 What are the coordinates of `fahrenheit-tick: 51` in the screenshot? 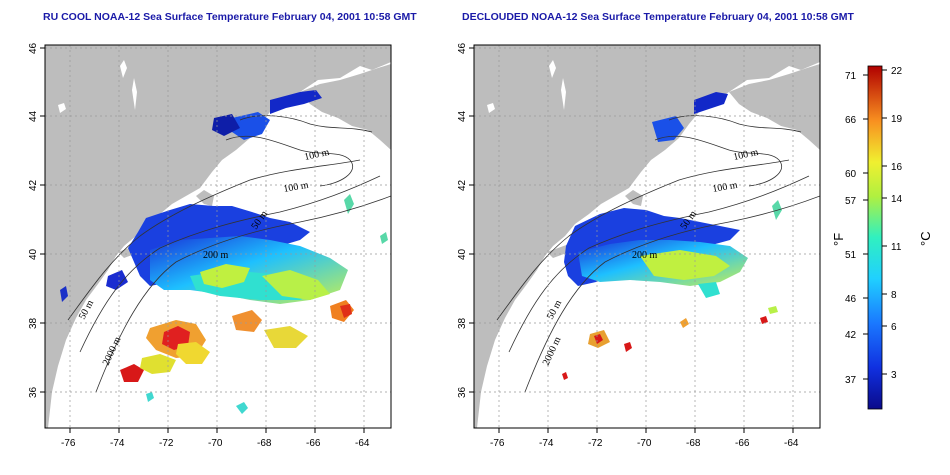 It's located at (851, 255).